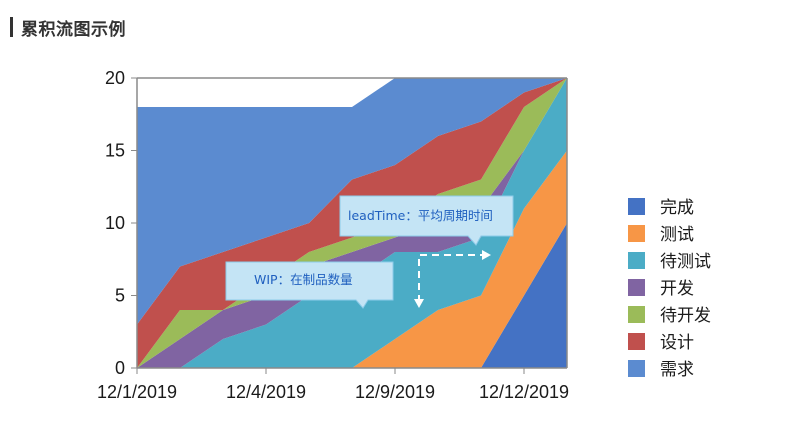  I want to click on x-tick-label-3: 12/12/2019, so click(524, 392).